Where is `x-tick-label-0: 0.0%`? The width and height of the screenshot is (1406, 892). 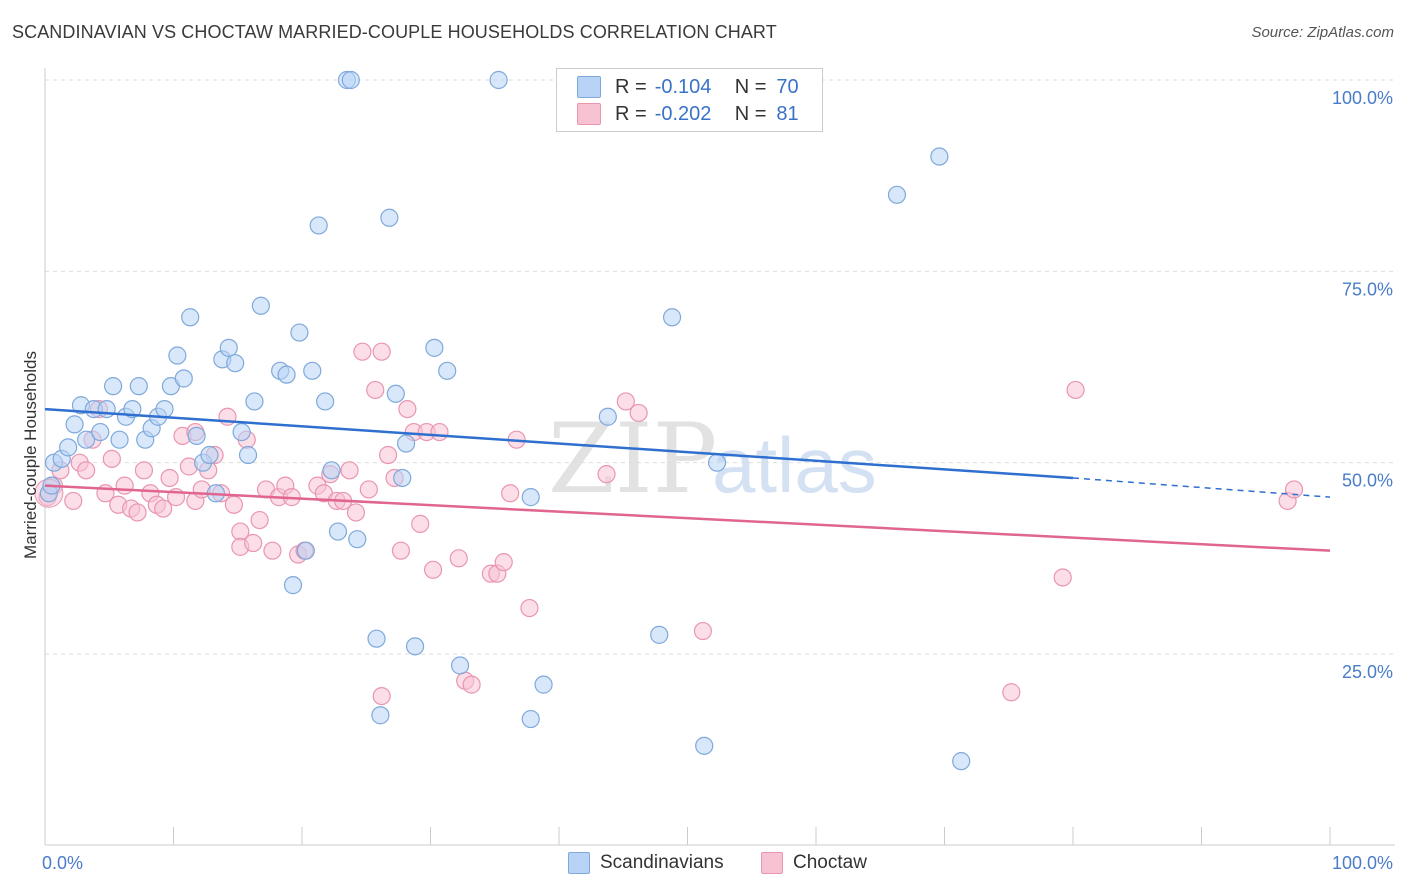 x-tick-label-0: 0.0% is located at coordinates (62, 863).